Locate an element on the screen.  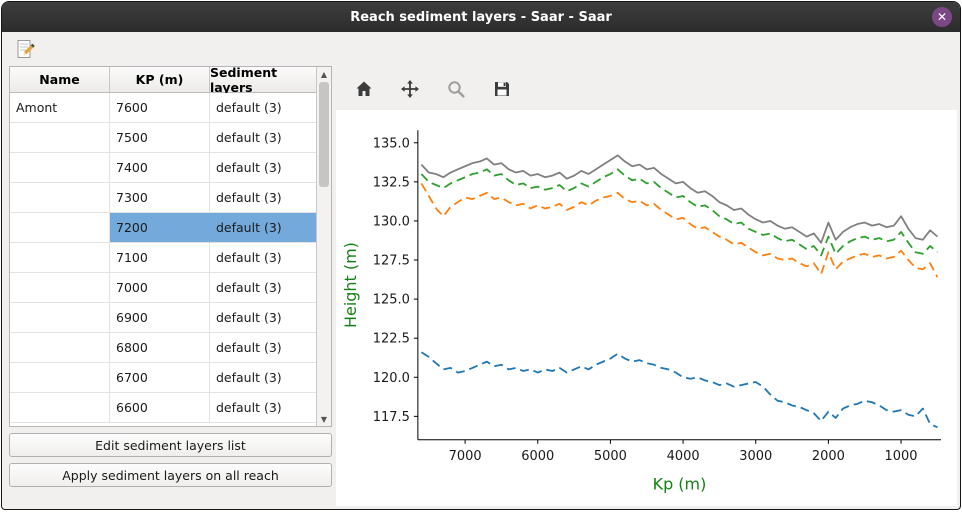
edit-sediment-button is located at coordinates (26, 49).